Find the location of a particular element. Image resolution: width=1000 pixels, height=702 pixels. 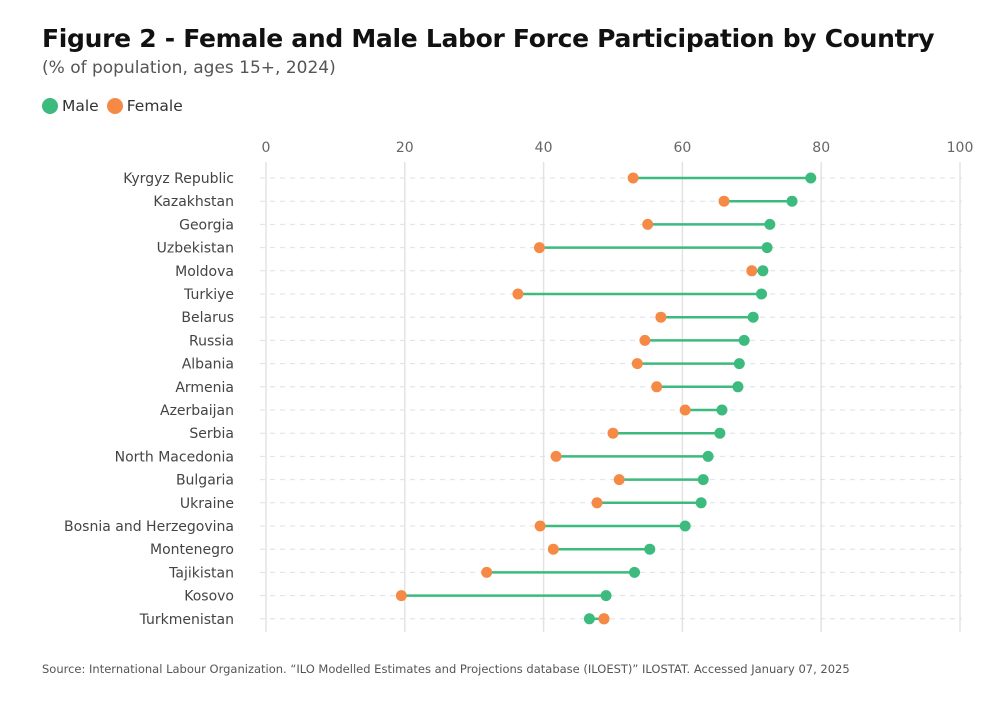

category-label: Ukraine is located at coordinates (207, 504).